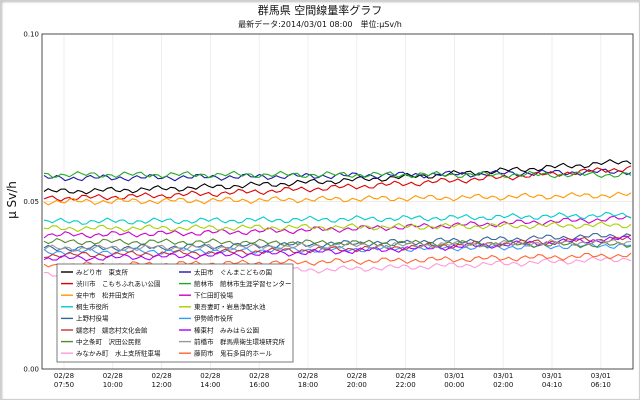 This screenshot has width=640, height=400. I want to click on x-tick-time: 14:00, so click(210, 385).